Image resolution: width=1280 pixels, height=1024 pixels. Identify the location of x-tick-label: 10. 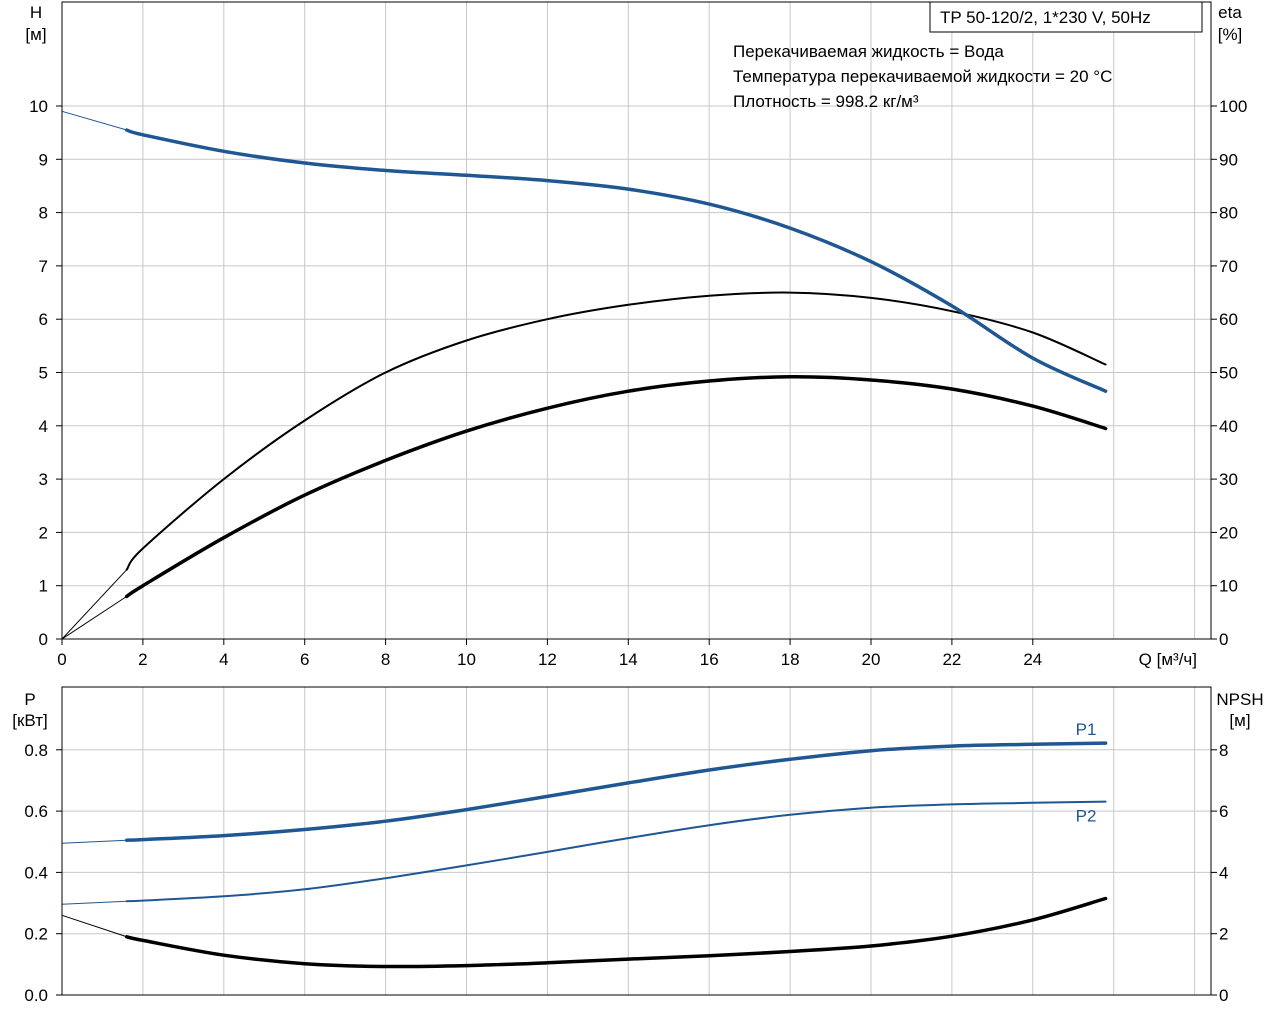
(466, 659).